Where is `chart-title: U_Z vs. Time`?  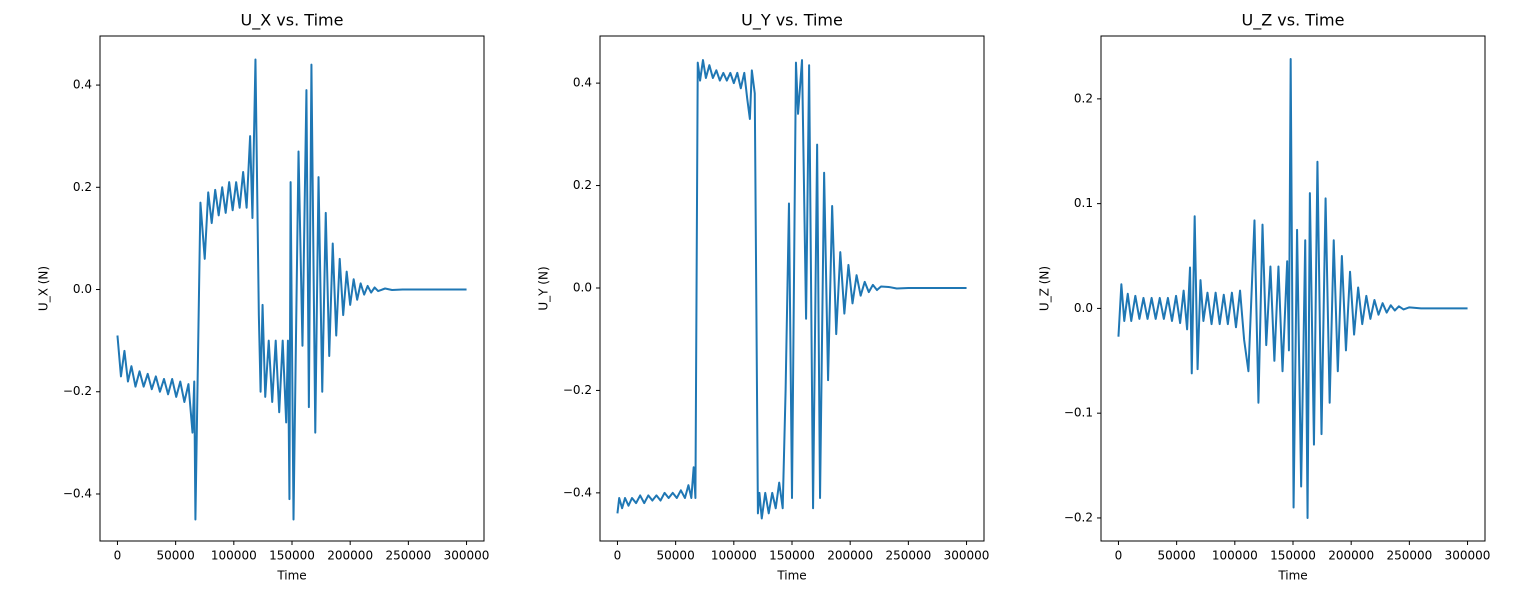 chart-title: U_Z vs. Time is located at coordinates (1293, 21).